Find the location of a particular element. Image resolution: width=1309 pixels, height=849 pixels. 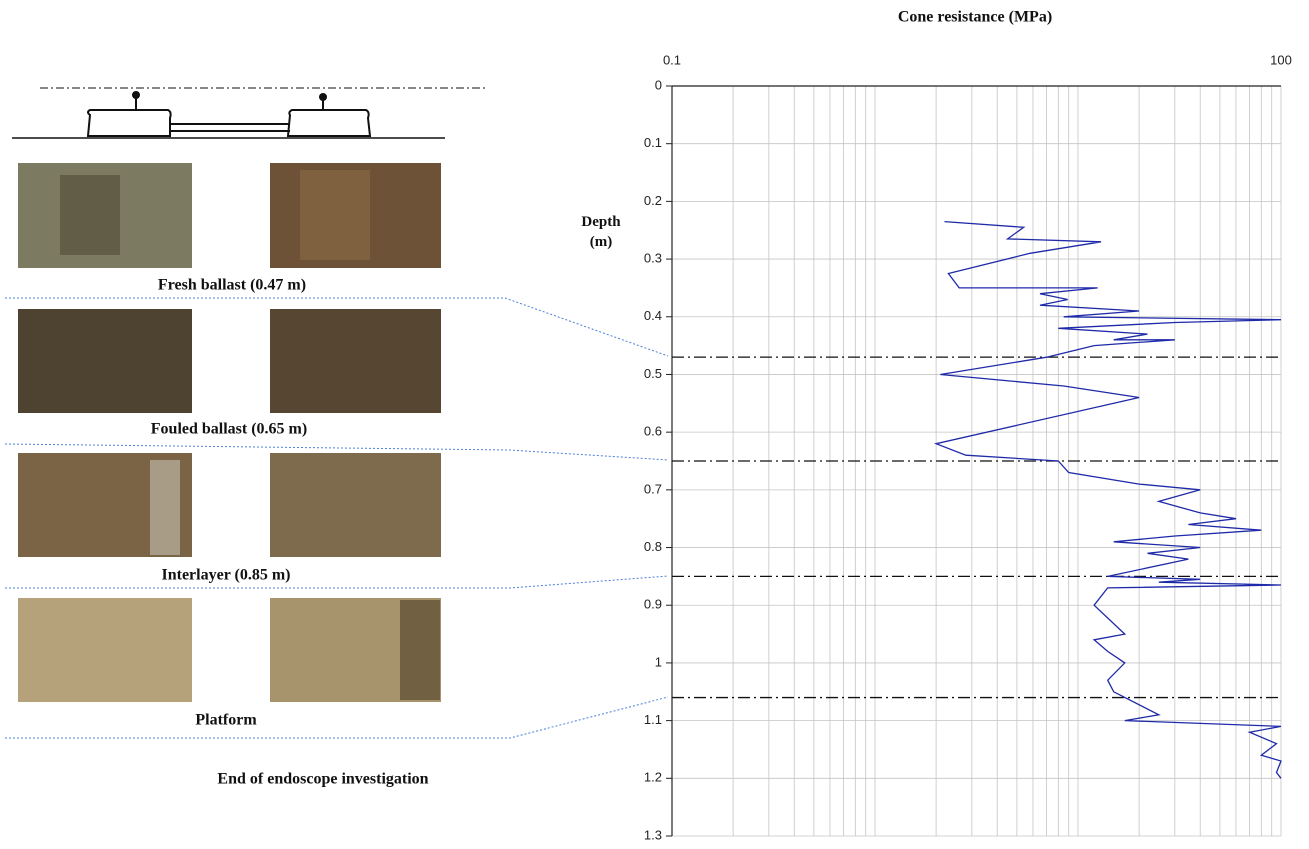

y-tick-label: 0.8 is located at coordinates (653, 546).